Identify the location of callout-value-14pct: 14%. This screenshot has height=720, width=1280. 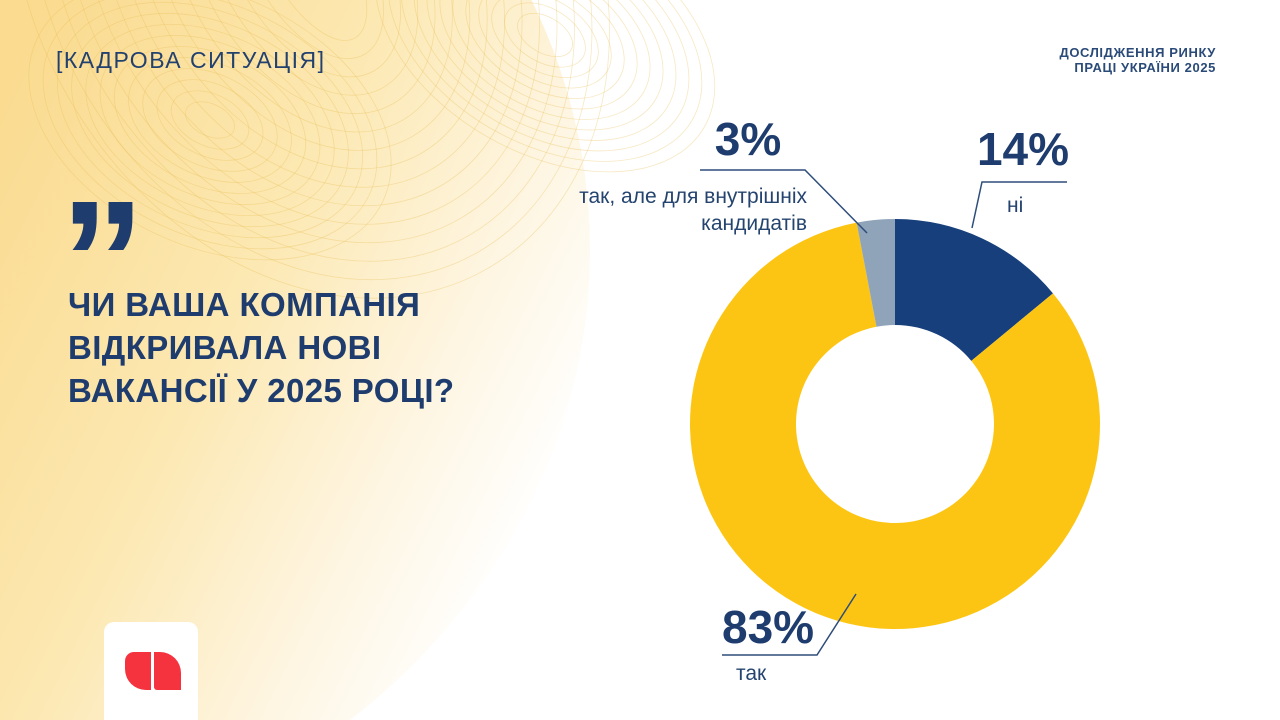
(1023, 149).